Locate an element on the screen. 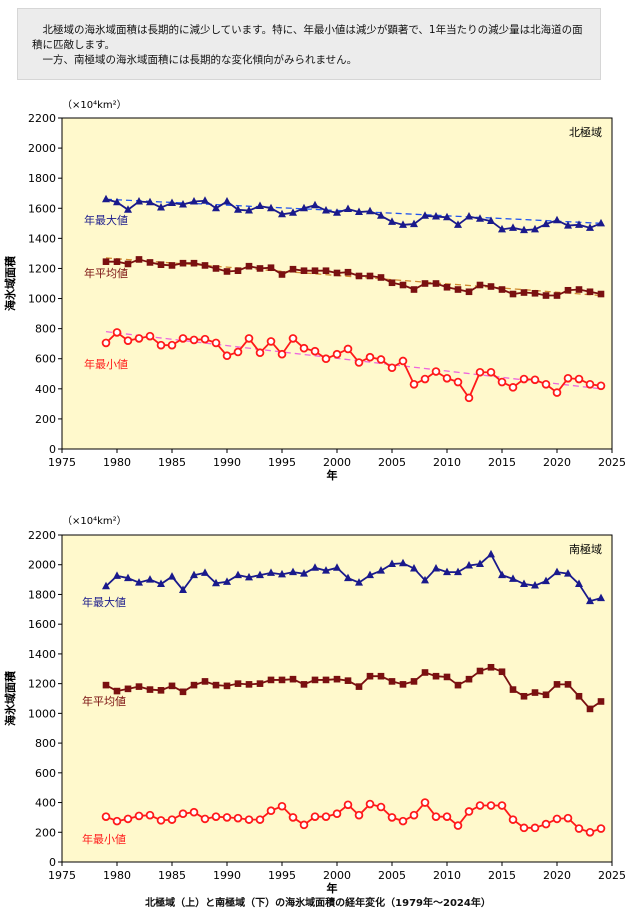 The width and height of the screenshot is (636, 915). antarctic-y-tick-label: 1600 is located at coordinates (42, 624).